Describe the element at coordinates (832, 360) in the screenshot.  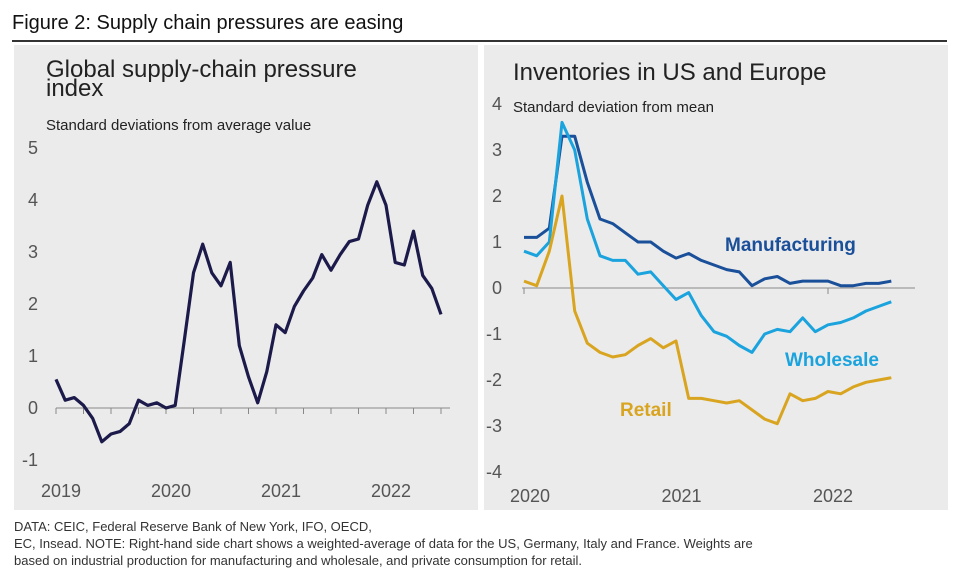
I see `series-label-wholesale: Wholesale` at that location.